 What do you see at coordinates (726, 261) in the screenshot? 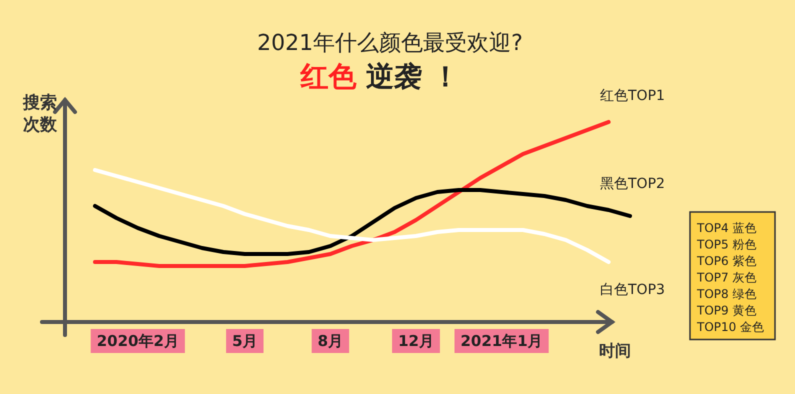
I see `text: TOP6 紫色` at bounding box center [726, 261].